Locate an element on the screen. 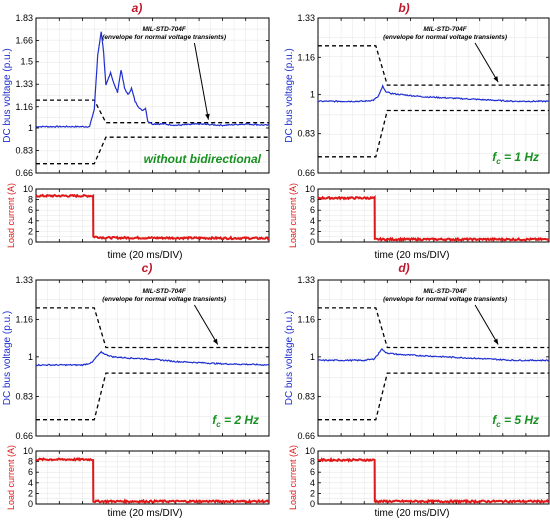 The height and width of the screenshot is (522, 550). frequency-annotation: fc = 1 Hz is located at coordinates (515, 158).